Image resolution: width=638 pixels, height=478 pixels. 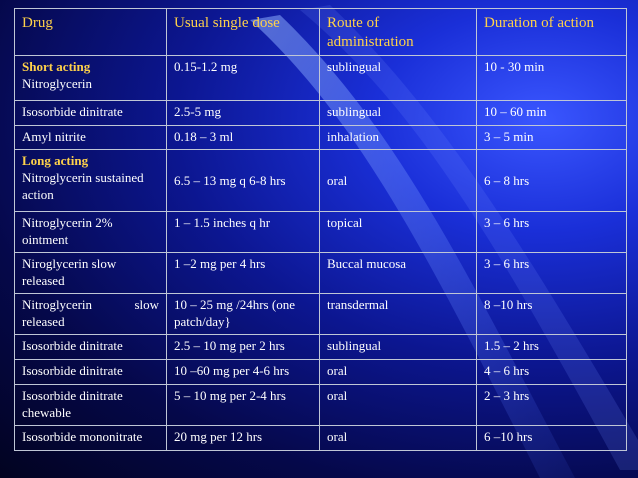 I want to click on duration-cell: 2 – 3 hrs, so click(x=551, y=405).